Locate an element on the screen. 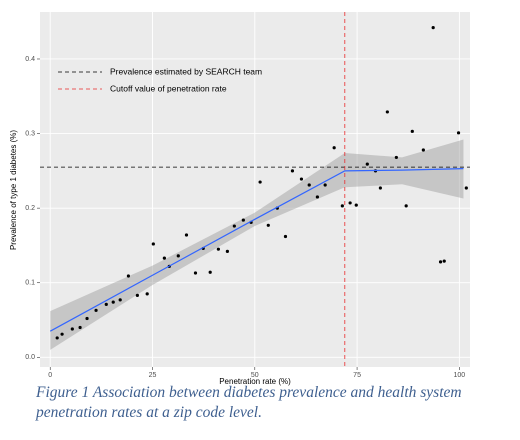 This screenshot has width=520, height=440. y-tick-label: 0.4 is located at coordinates (30, 59).